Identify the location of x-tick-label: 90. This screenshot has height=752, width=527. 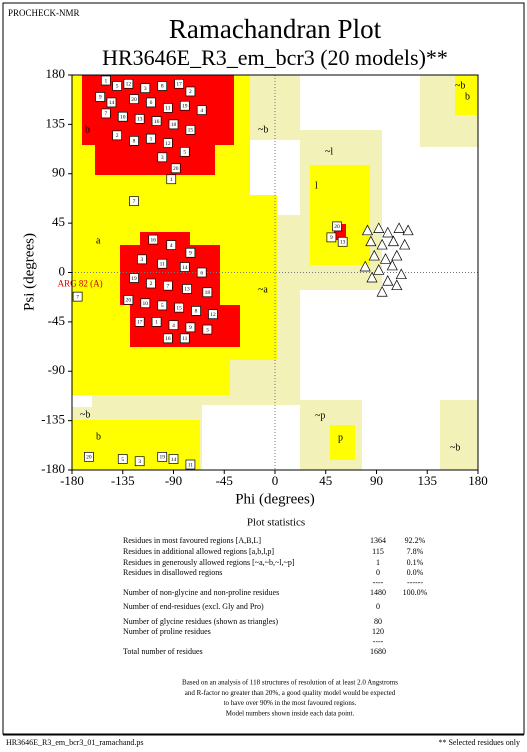
(376, 480).